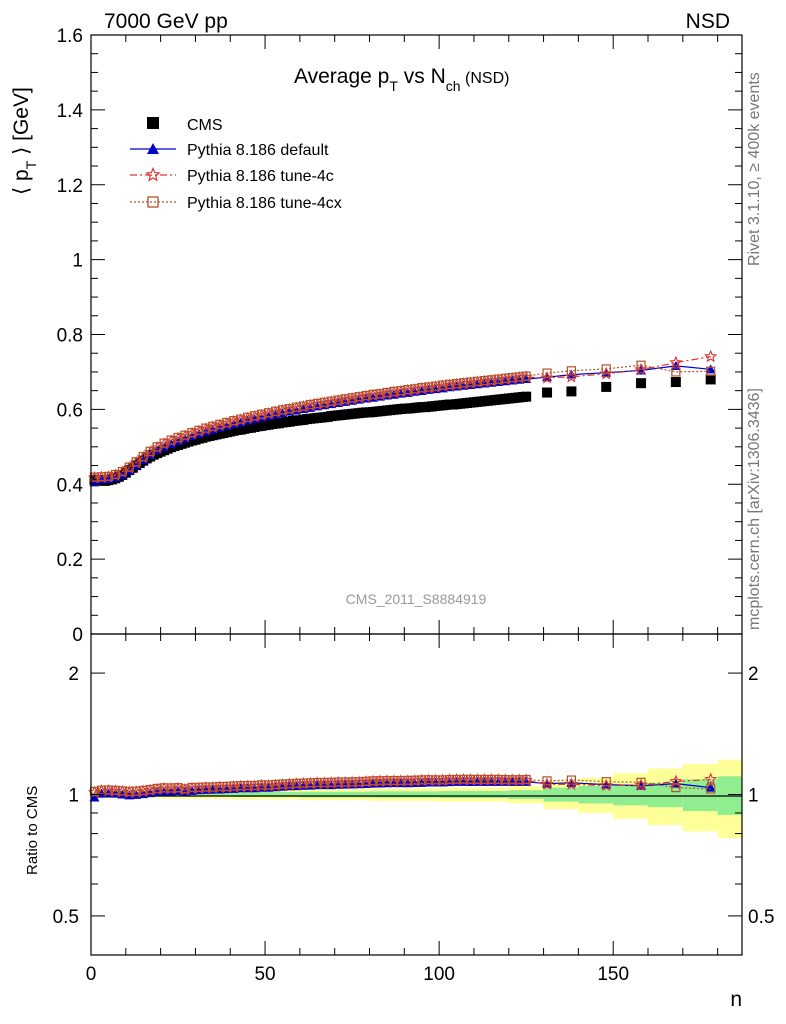 The image size is (786, 1024). Describe the element at coordinates (613, 974) in the screenshot. I see `x-tick-label: 150` at that location.